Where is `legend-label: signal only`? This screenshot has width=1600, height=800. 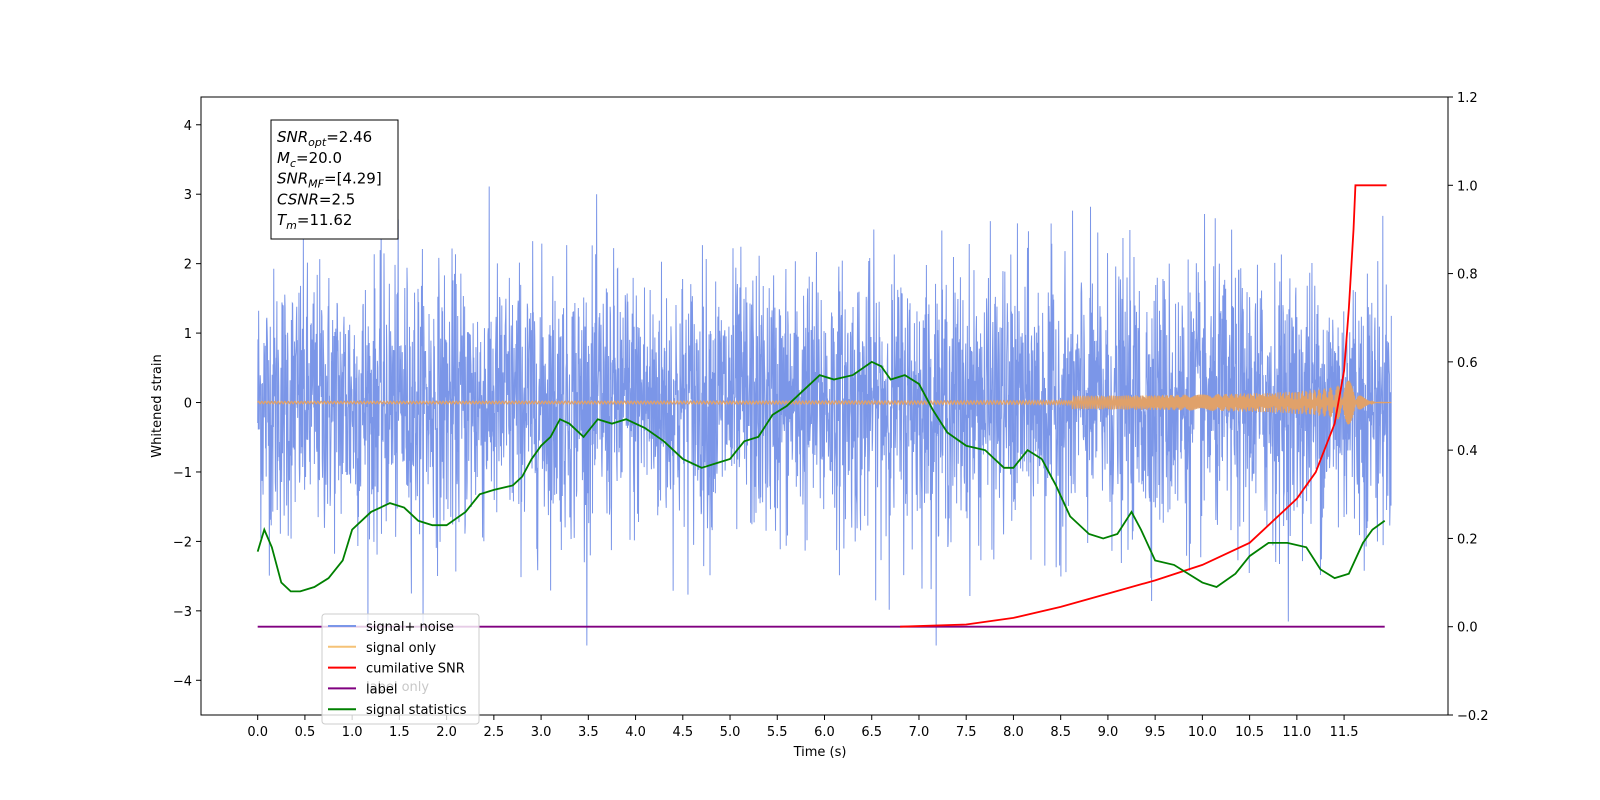
legend-label: signal only is located at coordinates (401, 648).